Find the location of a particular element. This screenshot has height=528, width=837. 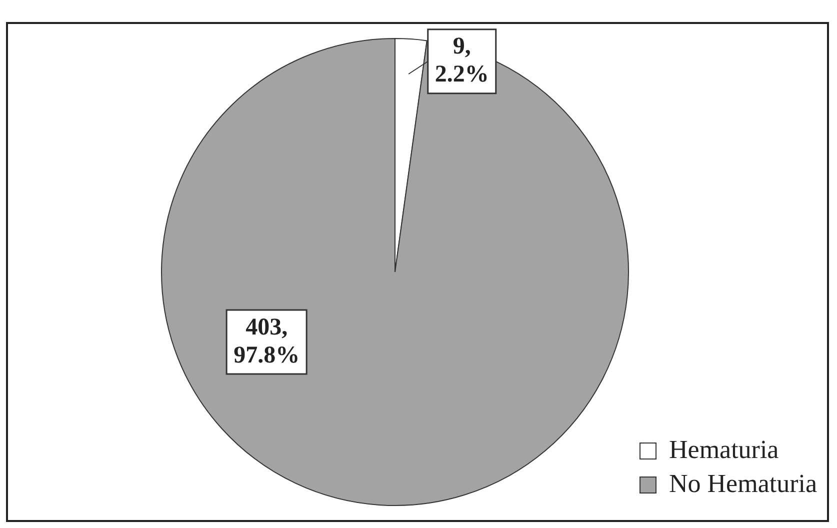

data-label: 9, 2.2% is located at coordinates (461, 61).